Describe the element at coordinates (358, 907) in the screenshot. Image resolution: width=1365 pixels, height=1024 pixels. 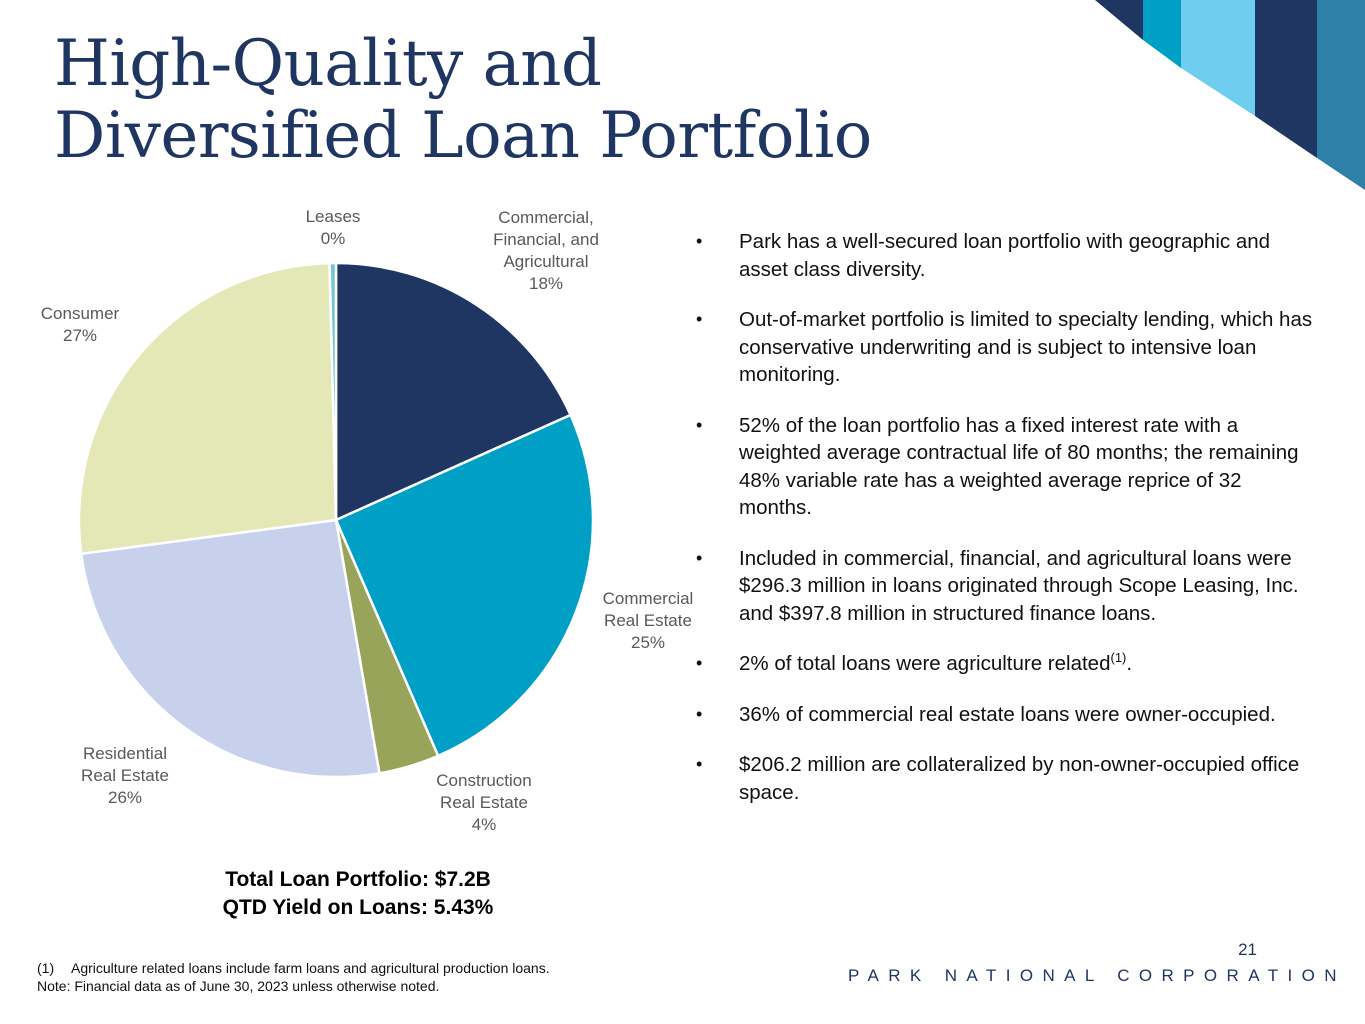
I see `qtd-yield-on-loans: QTD Yield on Loans: 5.43%` at that location.